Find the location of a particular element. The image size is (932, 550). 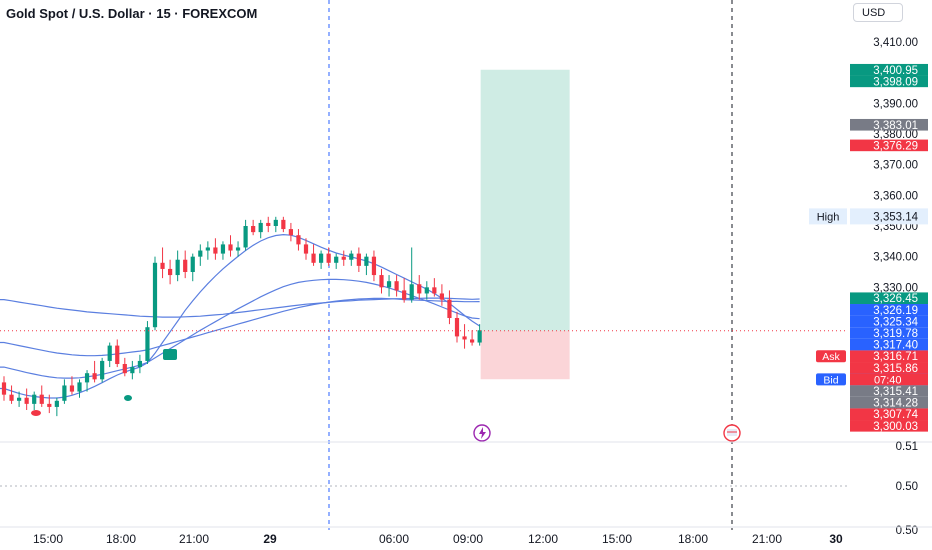

indicator-tick-label: 0.51 is located at coordinates (907, 447).